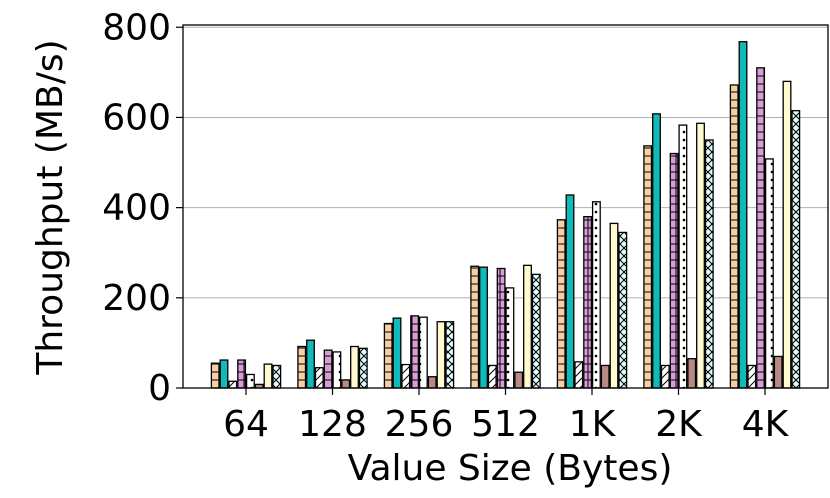  I want to click on x-axis-label: Value Size (Bytes), so click(510, 468).